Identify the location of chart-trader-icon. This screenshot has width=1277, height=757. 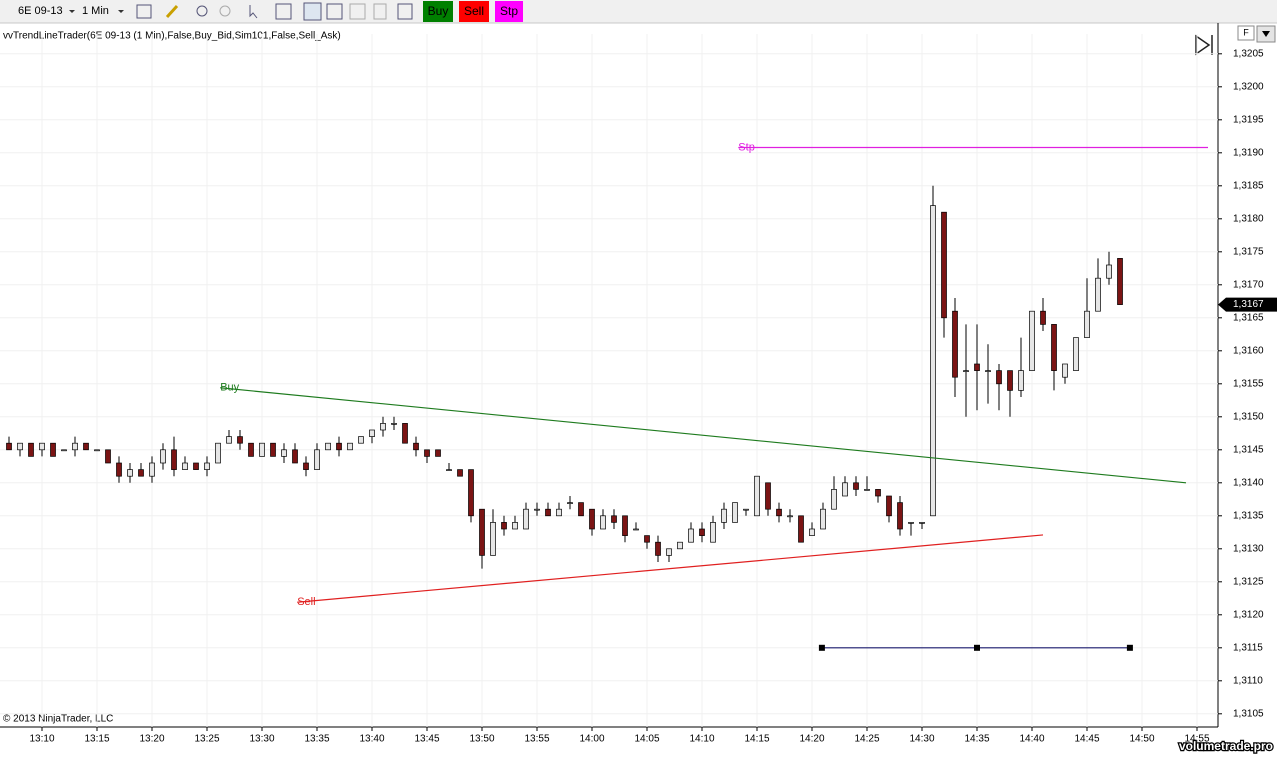
(357, 11).